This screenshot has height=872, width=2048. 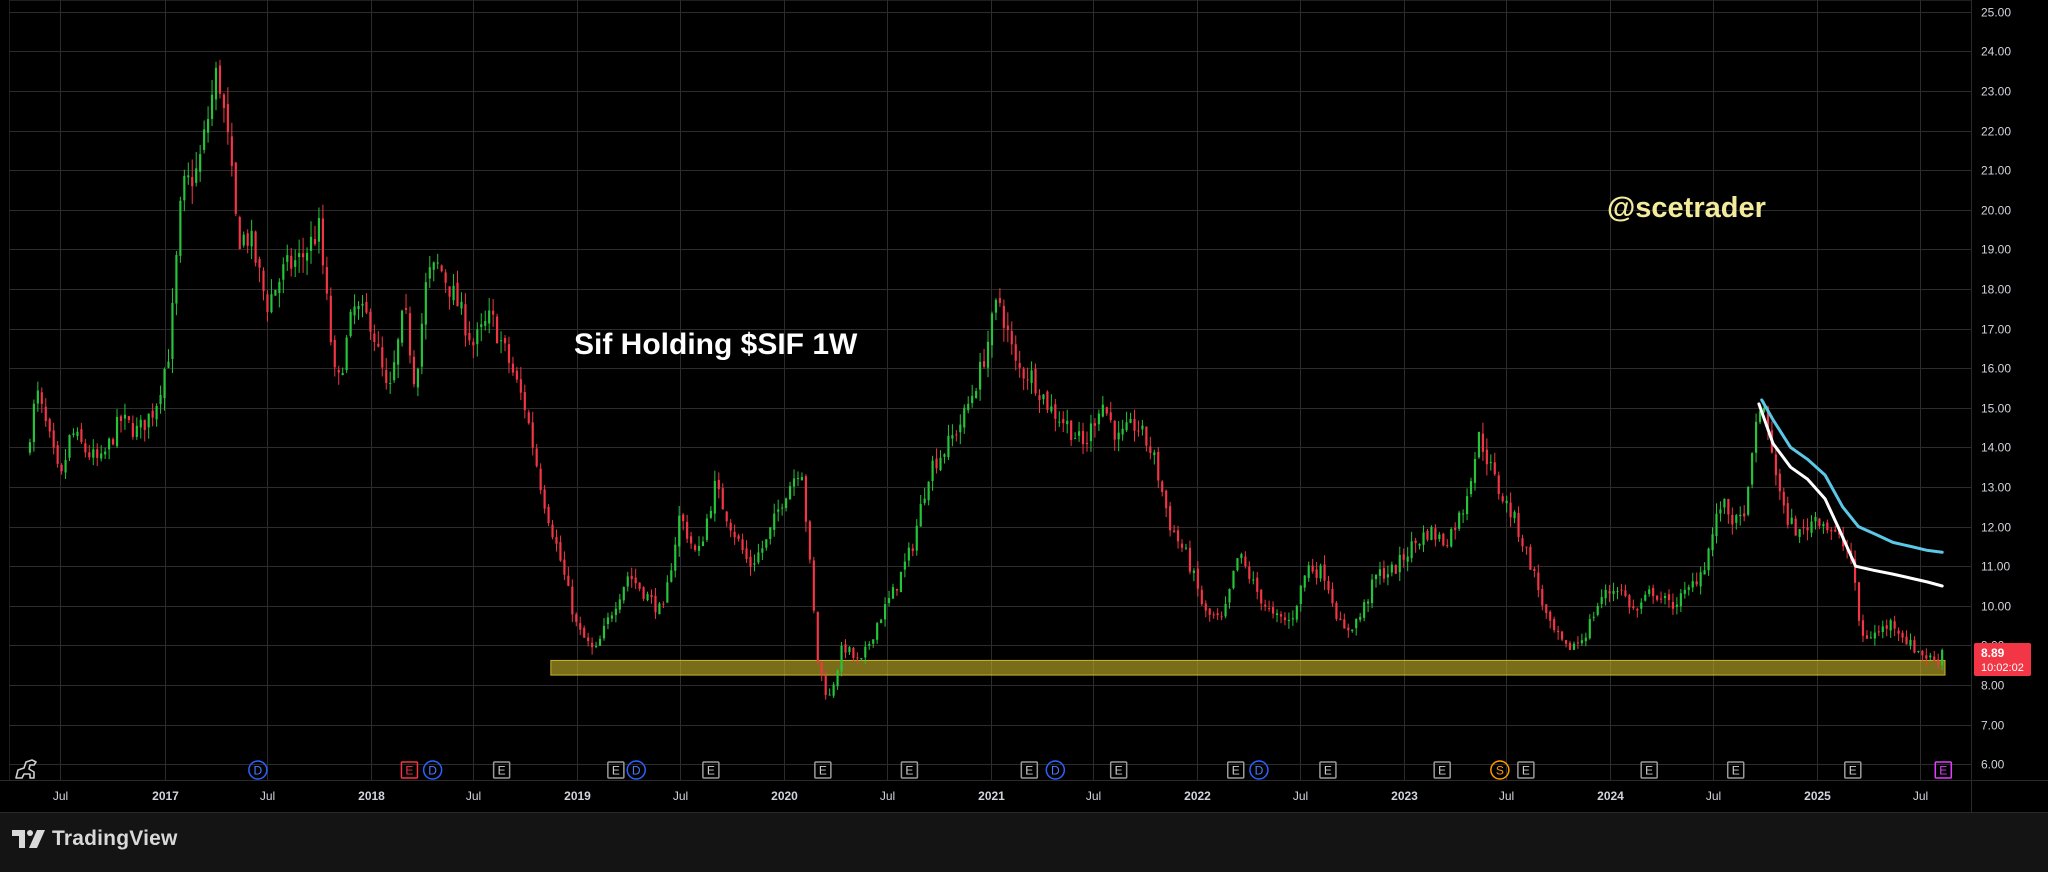 I want to click on tradingview-brand: TradingView, so click(x=95, y=839).